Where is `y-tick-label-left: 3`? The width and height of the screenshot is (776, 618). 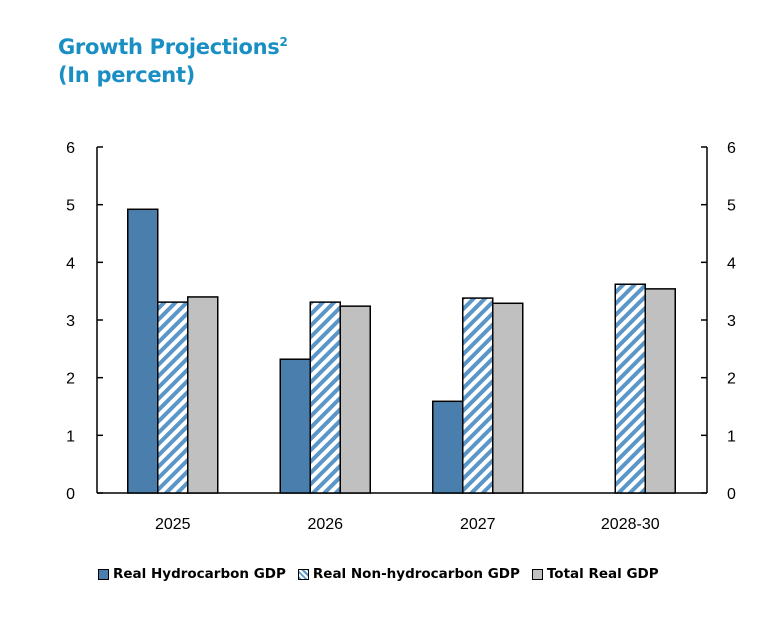
y-tick-label-left: 3 is located at coordinates (70, 321).